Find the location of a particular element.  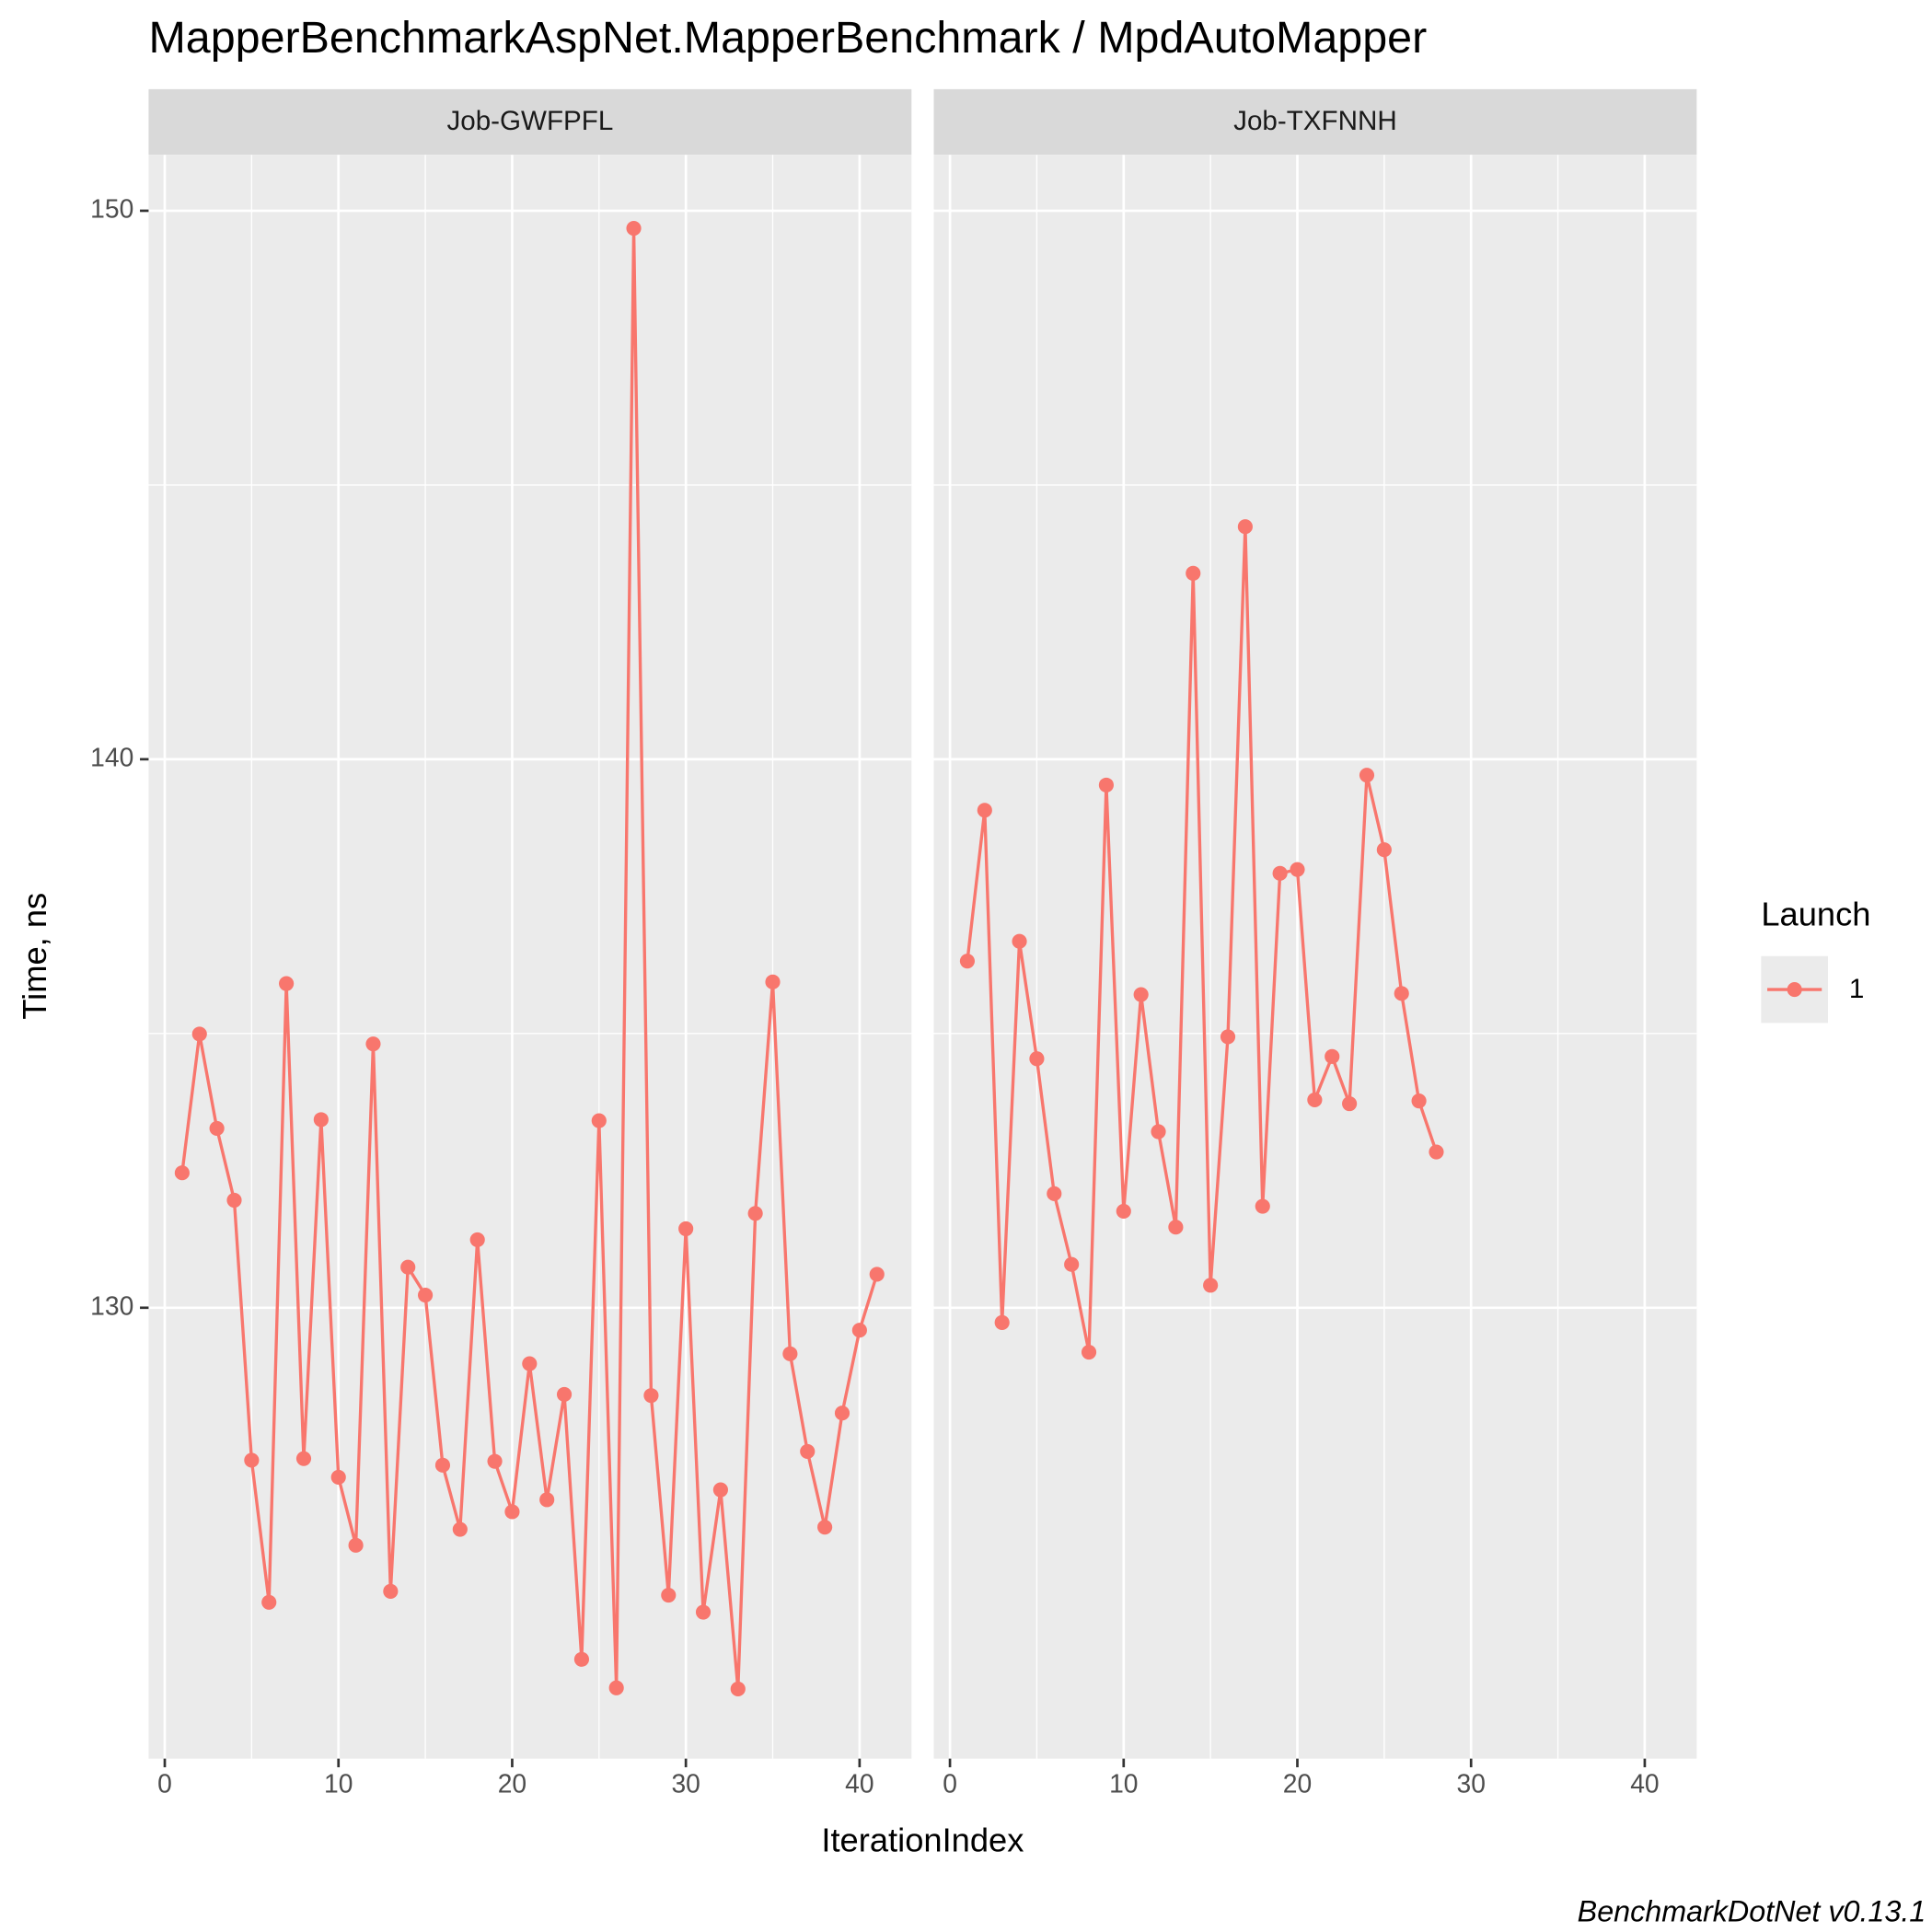

legend-point is located at coordinates (1795, 990).